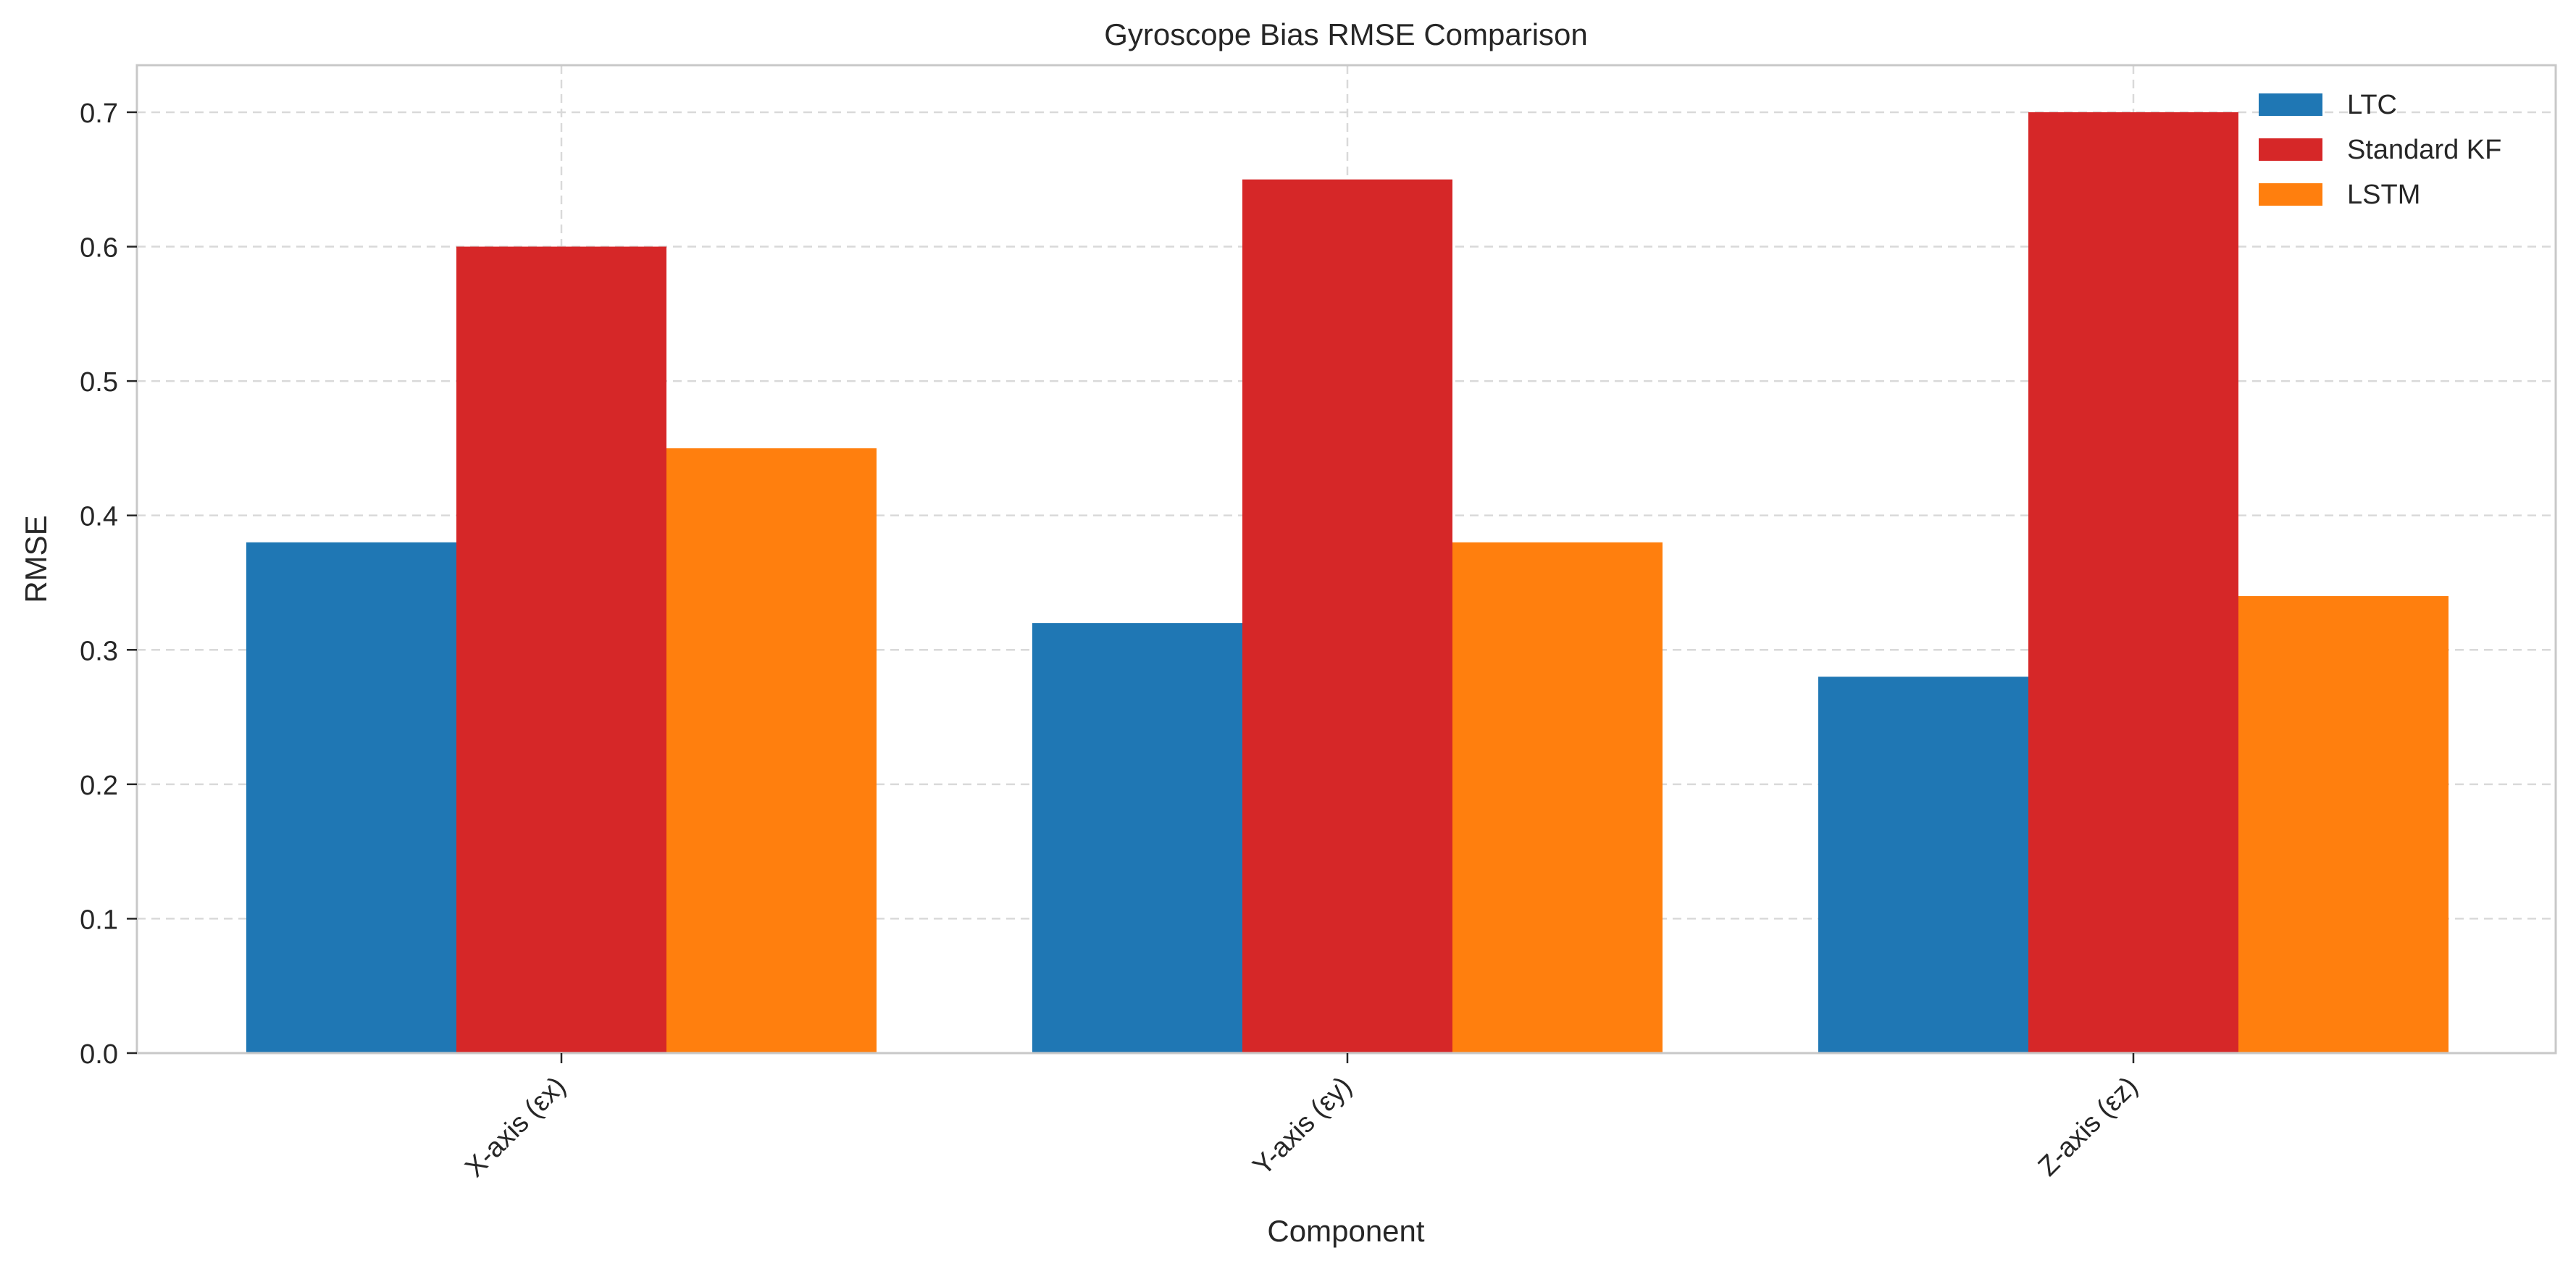 This screenshot has height=1274, width=2576. I want to click on y-tick-label: 0.7, so click(99, 114).